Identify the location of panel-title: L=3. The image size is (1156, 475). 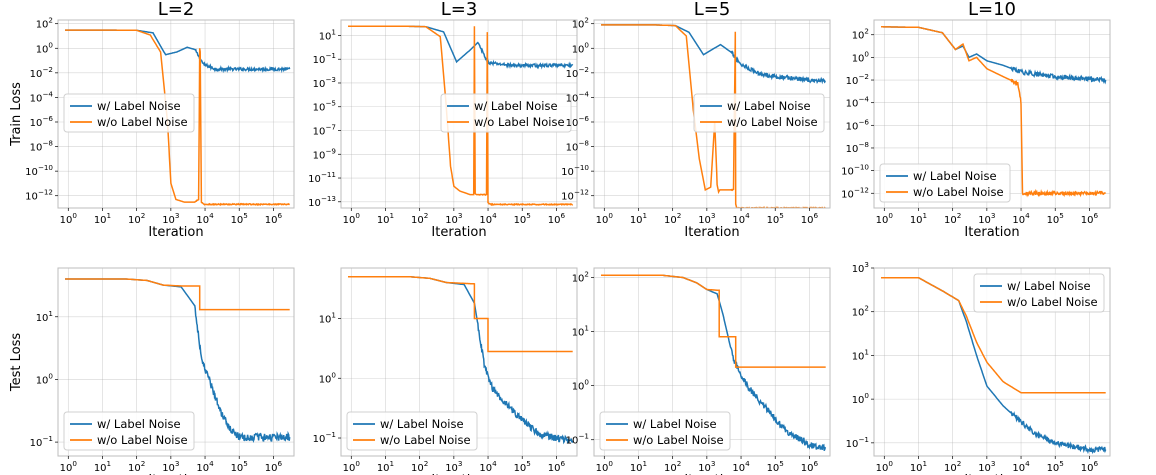
(459, 10).